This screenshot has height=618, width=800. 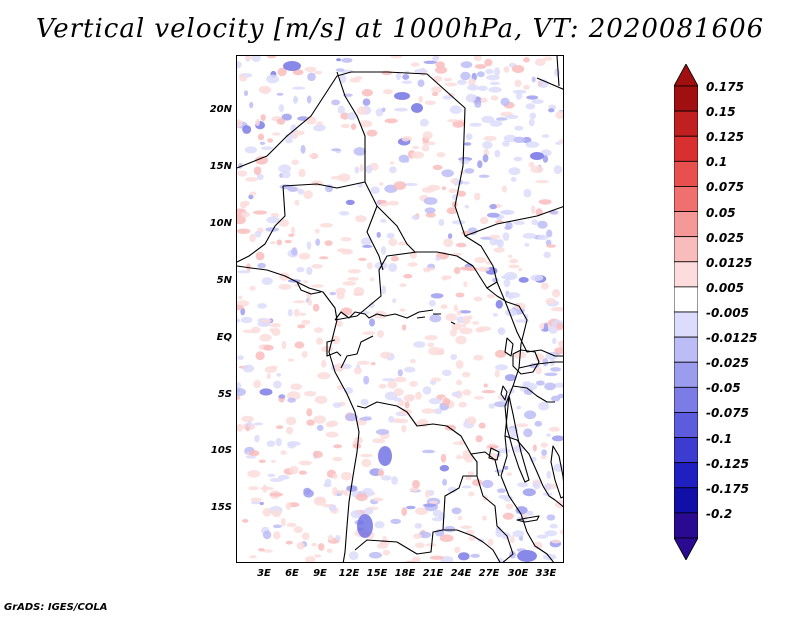 What do you see at coordinates (721, 112) in the screenshot?
I see `colorbar-label: 0.15` at bounding box center [721, 112].